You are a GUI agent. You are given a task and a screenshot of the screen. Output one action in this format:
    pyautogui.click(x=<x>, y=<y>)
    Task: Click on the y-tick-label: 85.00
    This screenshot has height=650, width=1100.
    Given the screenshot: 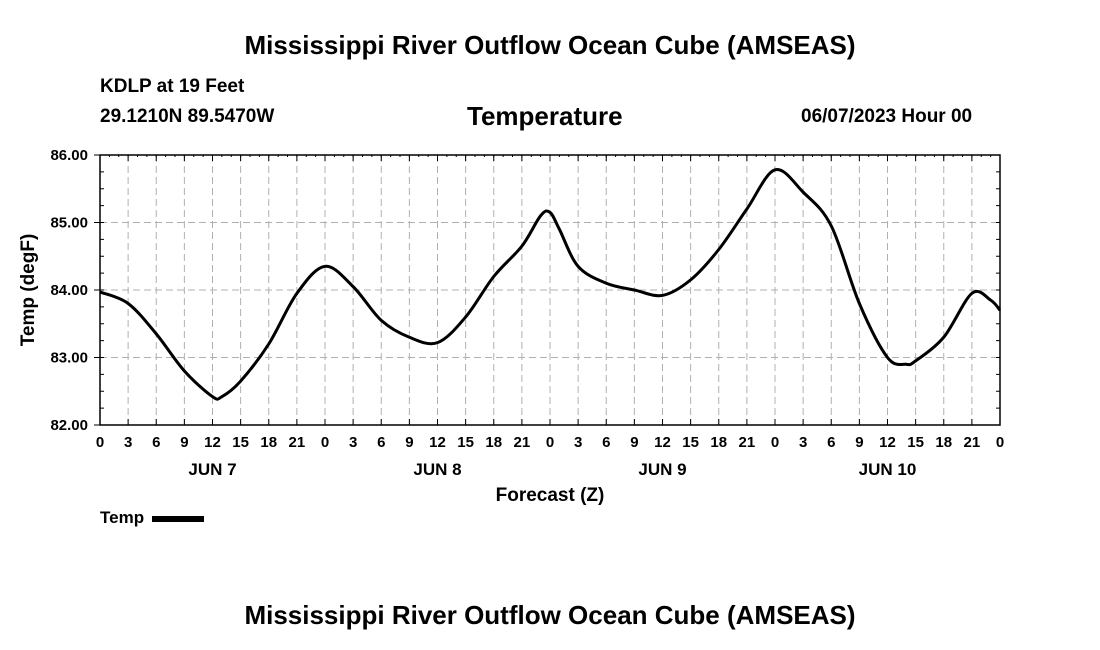 What is the action you would take?
    pyautogui.click(x=69, y=223)
    